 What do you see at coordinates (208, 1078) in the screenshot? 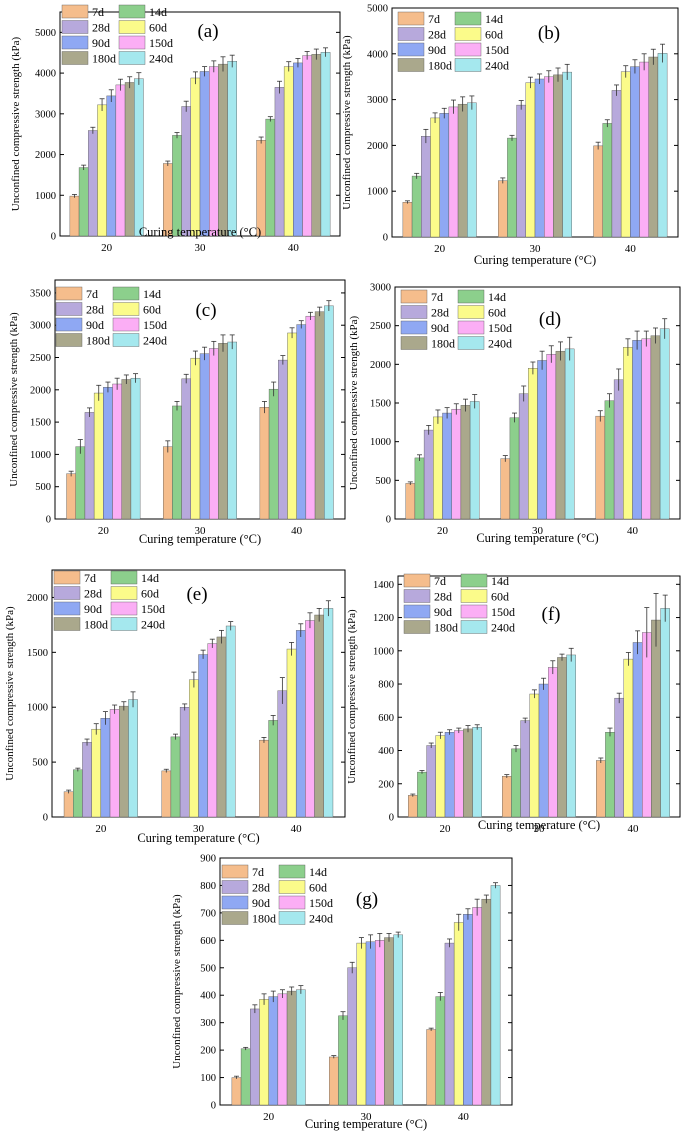
I see `y-tick-label: 100` at bounding box center [208, 1078].